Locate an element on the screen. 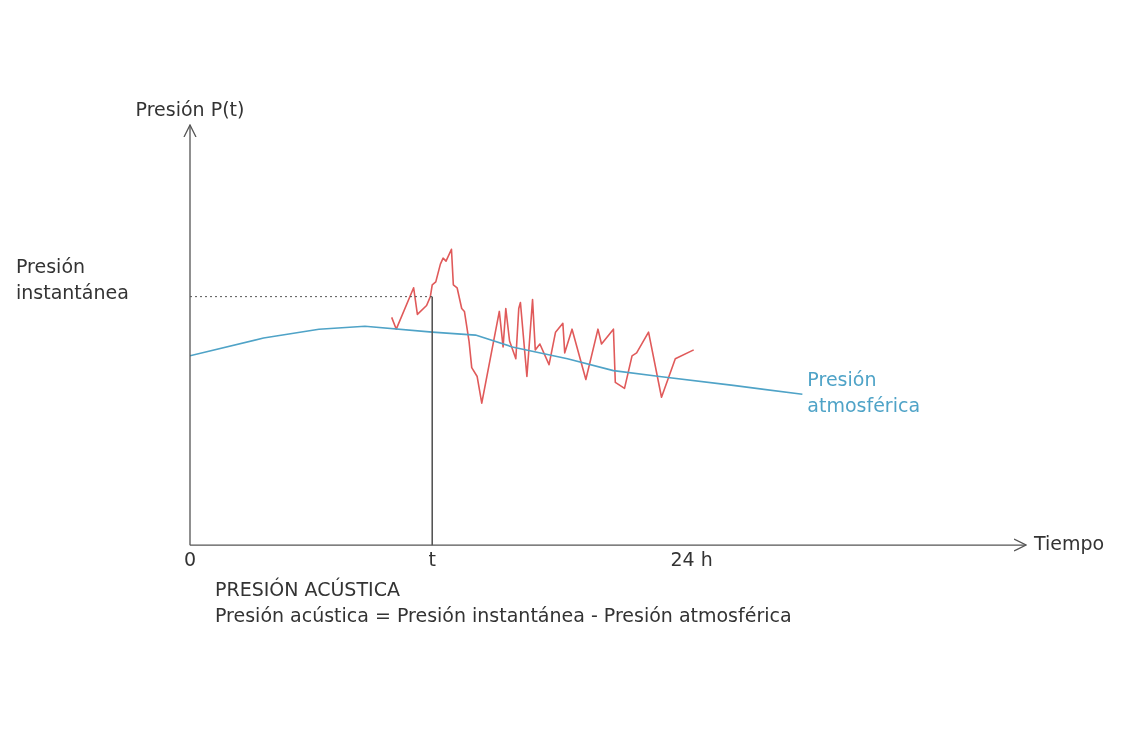 This screenshot has height=745, width=1130. x-tick-label: t is located at coordinates (432, 558).